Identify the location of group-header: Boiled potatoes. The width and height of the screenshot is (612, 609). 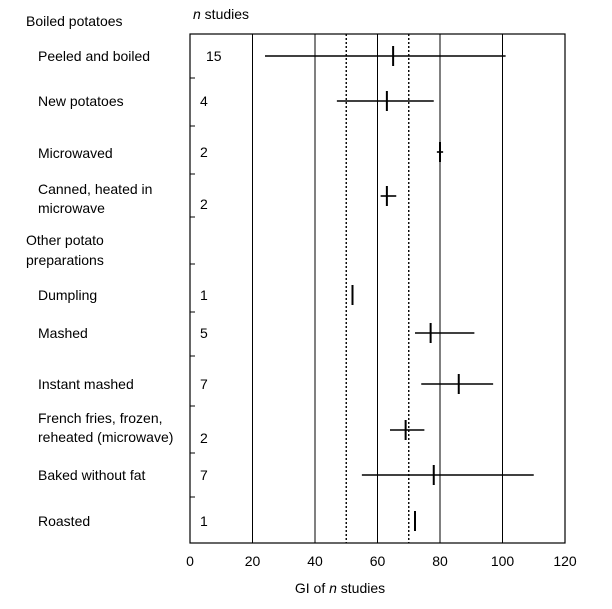
(74, 21).